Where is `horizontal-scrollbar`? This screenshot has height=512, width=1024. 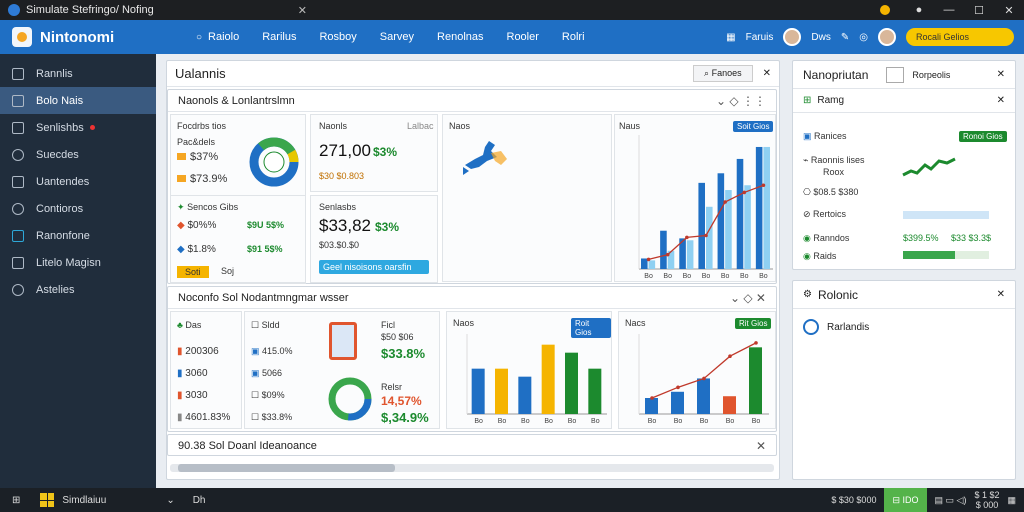 horizontal-scrollbar is located at coordinates (472, 468).